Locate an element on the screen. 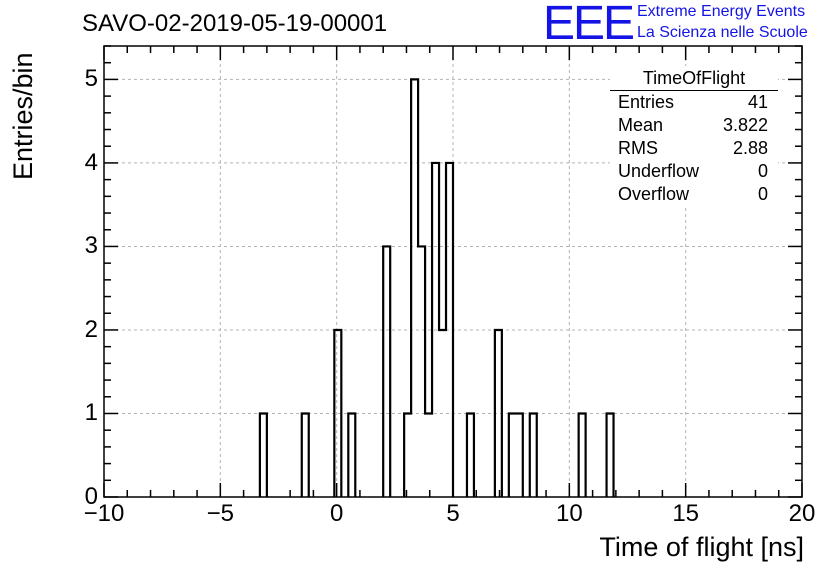  eee-logo: EEE is located at coordinates (589, 25).